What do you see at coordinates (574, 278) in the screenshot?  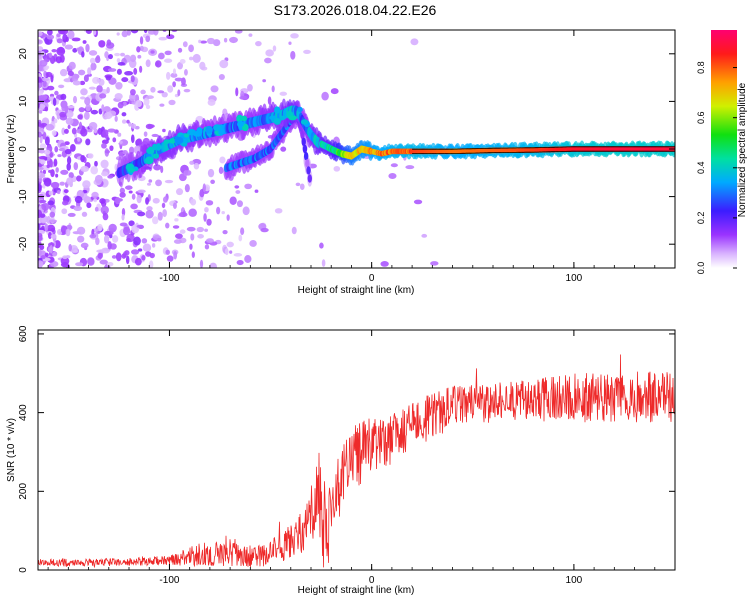 I see `x-tick-label: 100` at bounding box center [574, 278].